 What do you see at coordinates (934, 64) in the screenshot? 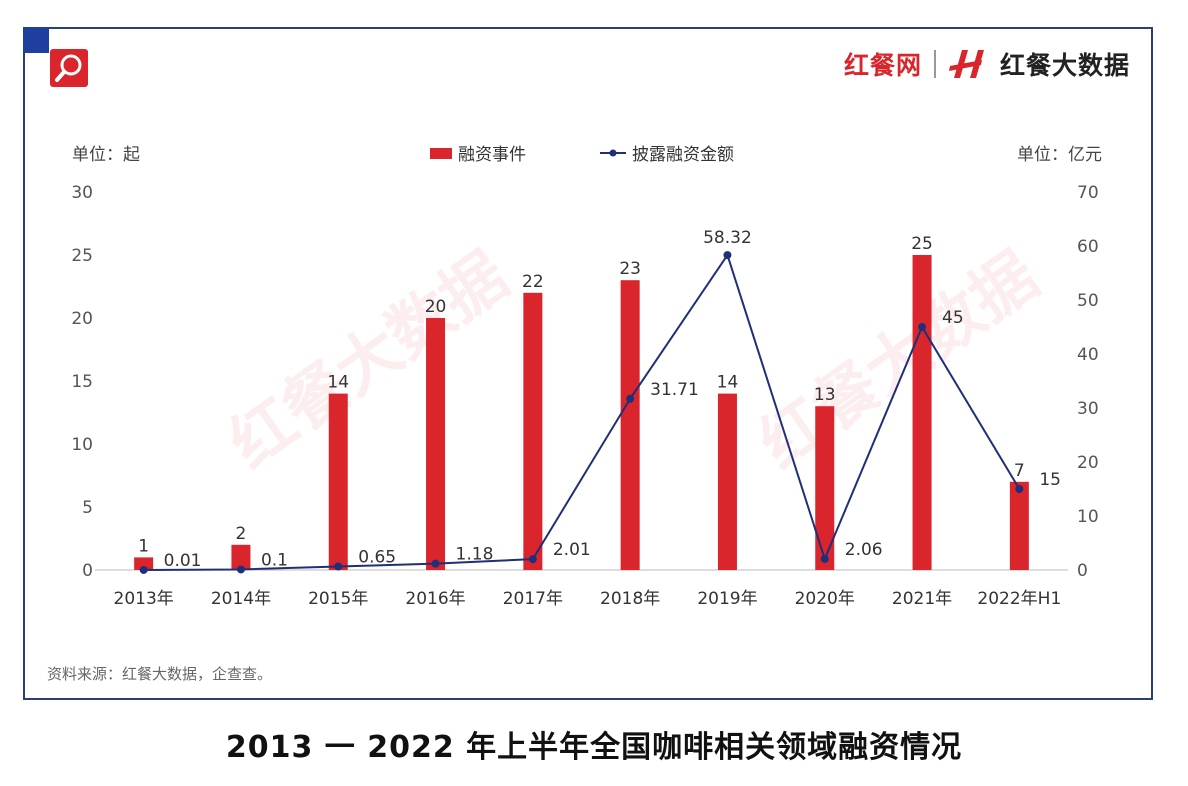
I see `brand-divider` at bounding box center [934, 64].